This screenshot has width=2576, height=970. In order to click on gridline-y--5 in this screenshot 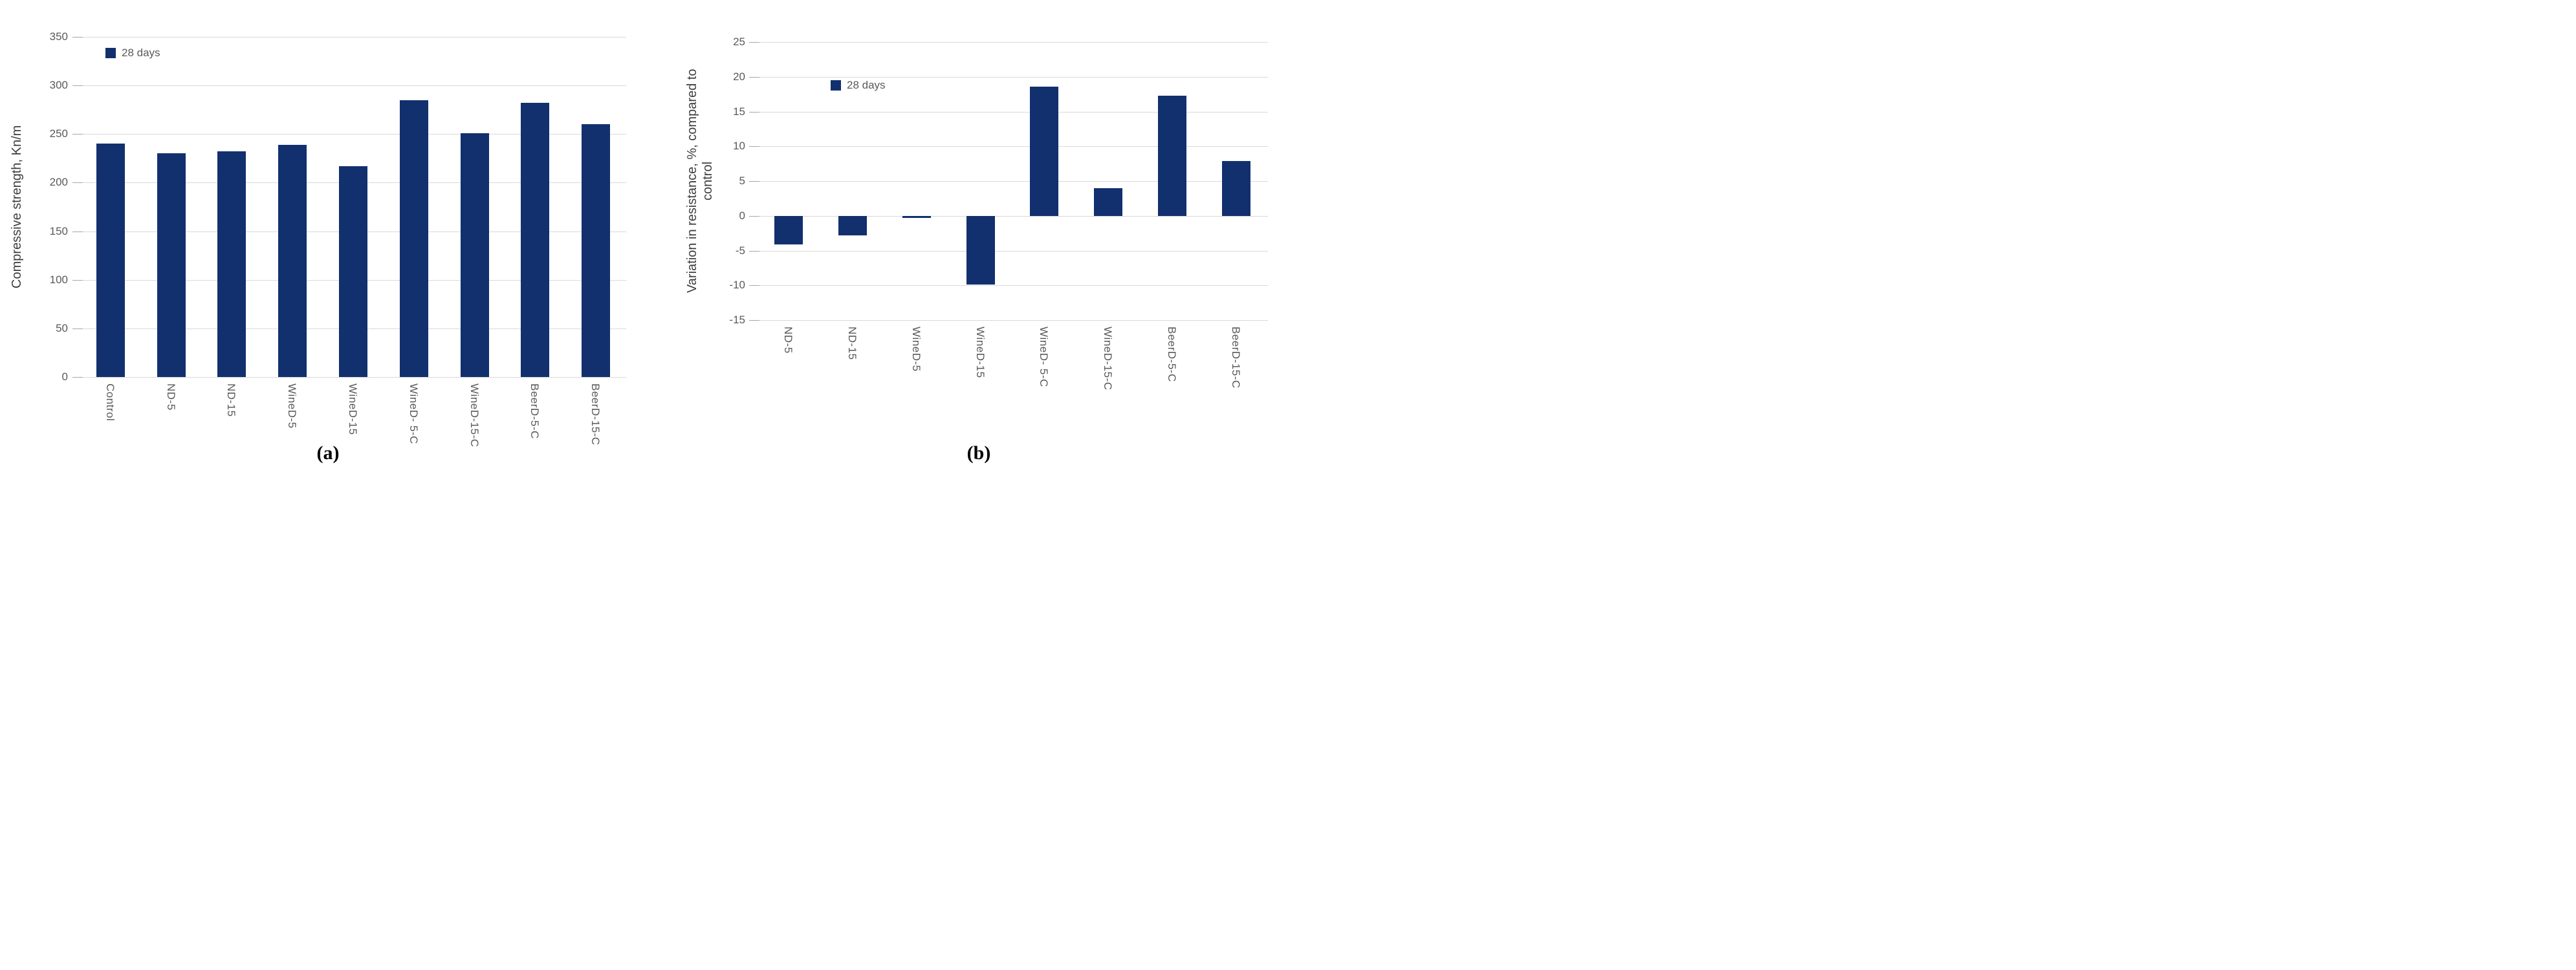, I will do `click(1008, 251)`.